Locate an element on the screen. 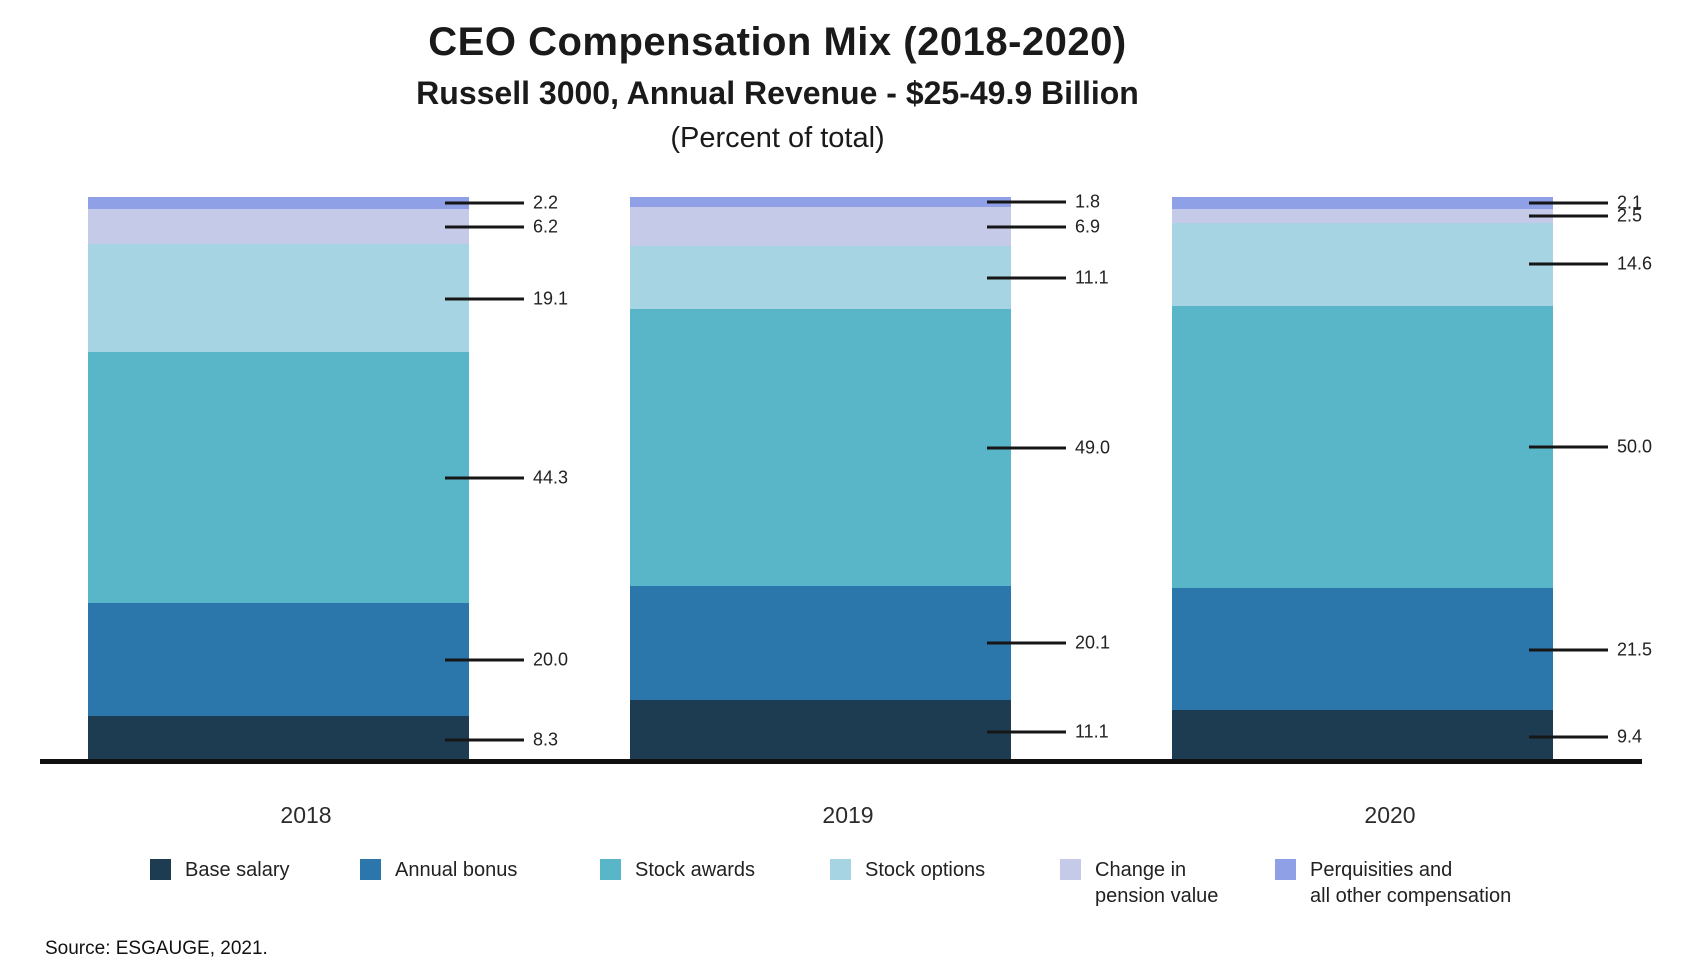 The height and width of the screenshot is (975, 1708). value-text: 2.5 is located at coordinates (1630, 215).